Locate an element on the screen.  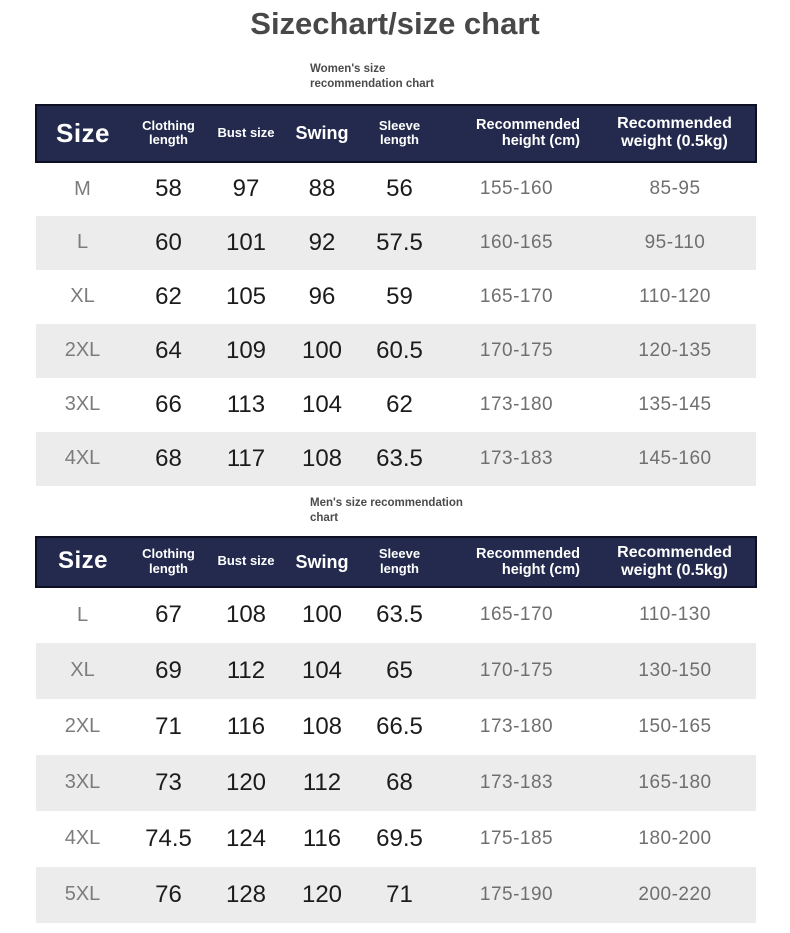
cell-swing: 116 is located at coordinates (322, 838).